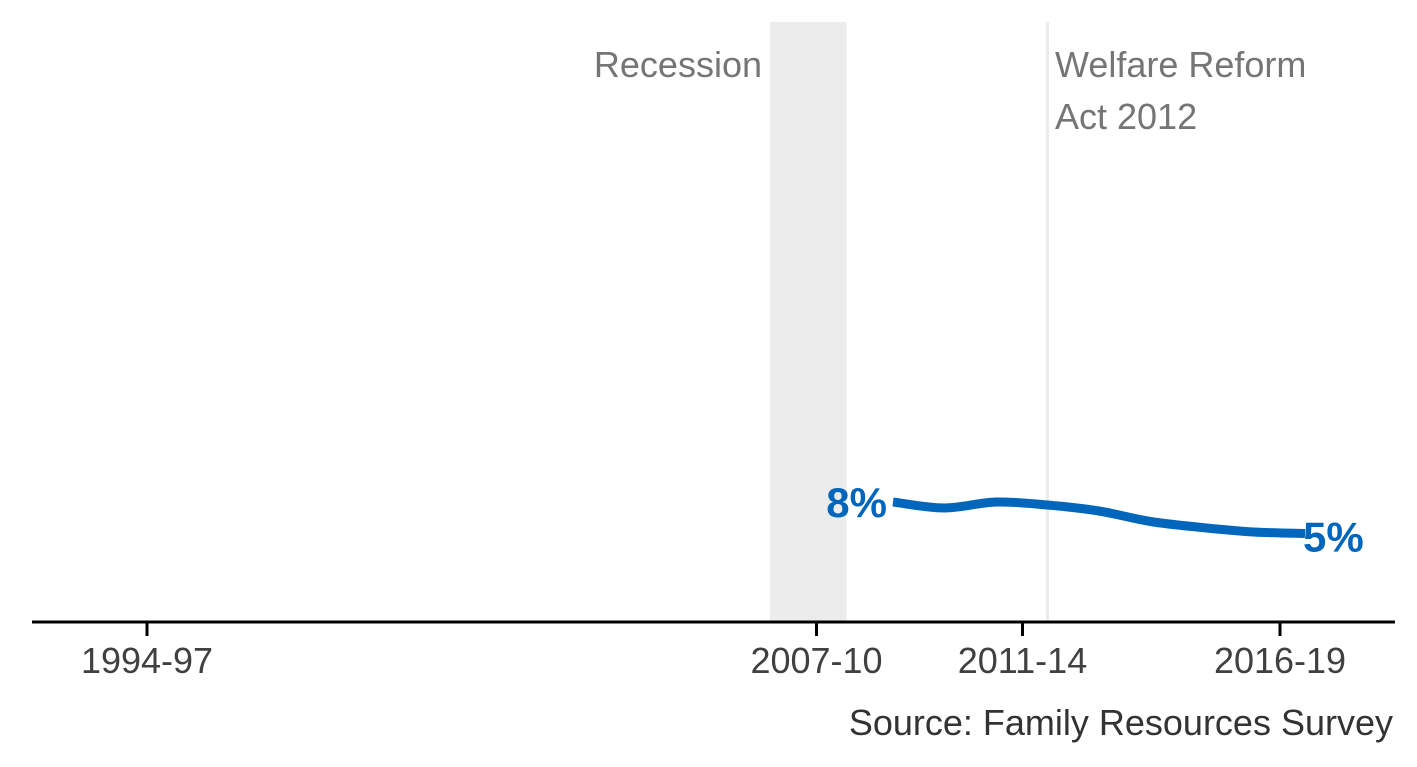 The image size is (1417, 767). Describe the element at coordinates (1180, 64) in the screenshot. I see `welfare-reform-label-line1: Welfare Reform` at that location.